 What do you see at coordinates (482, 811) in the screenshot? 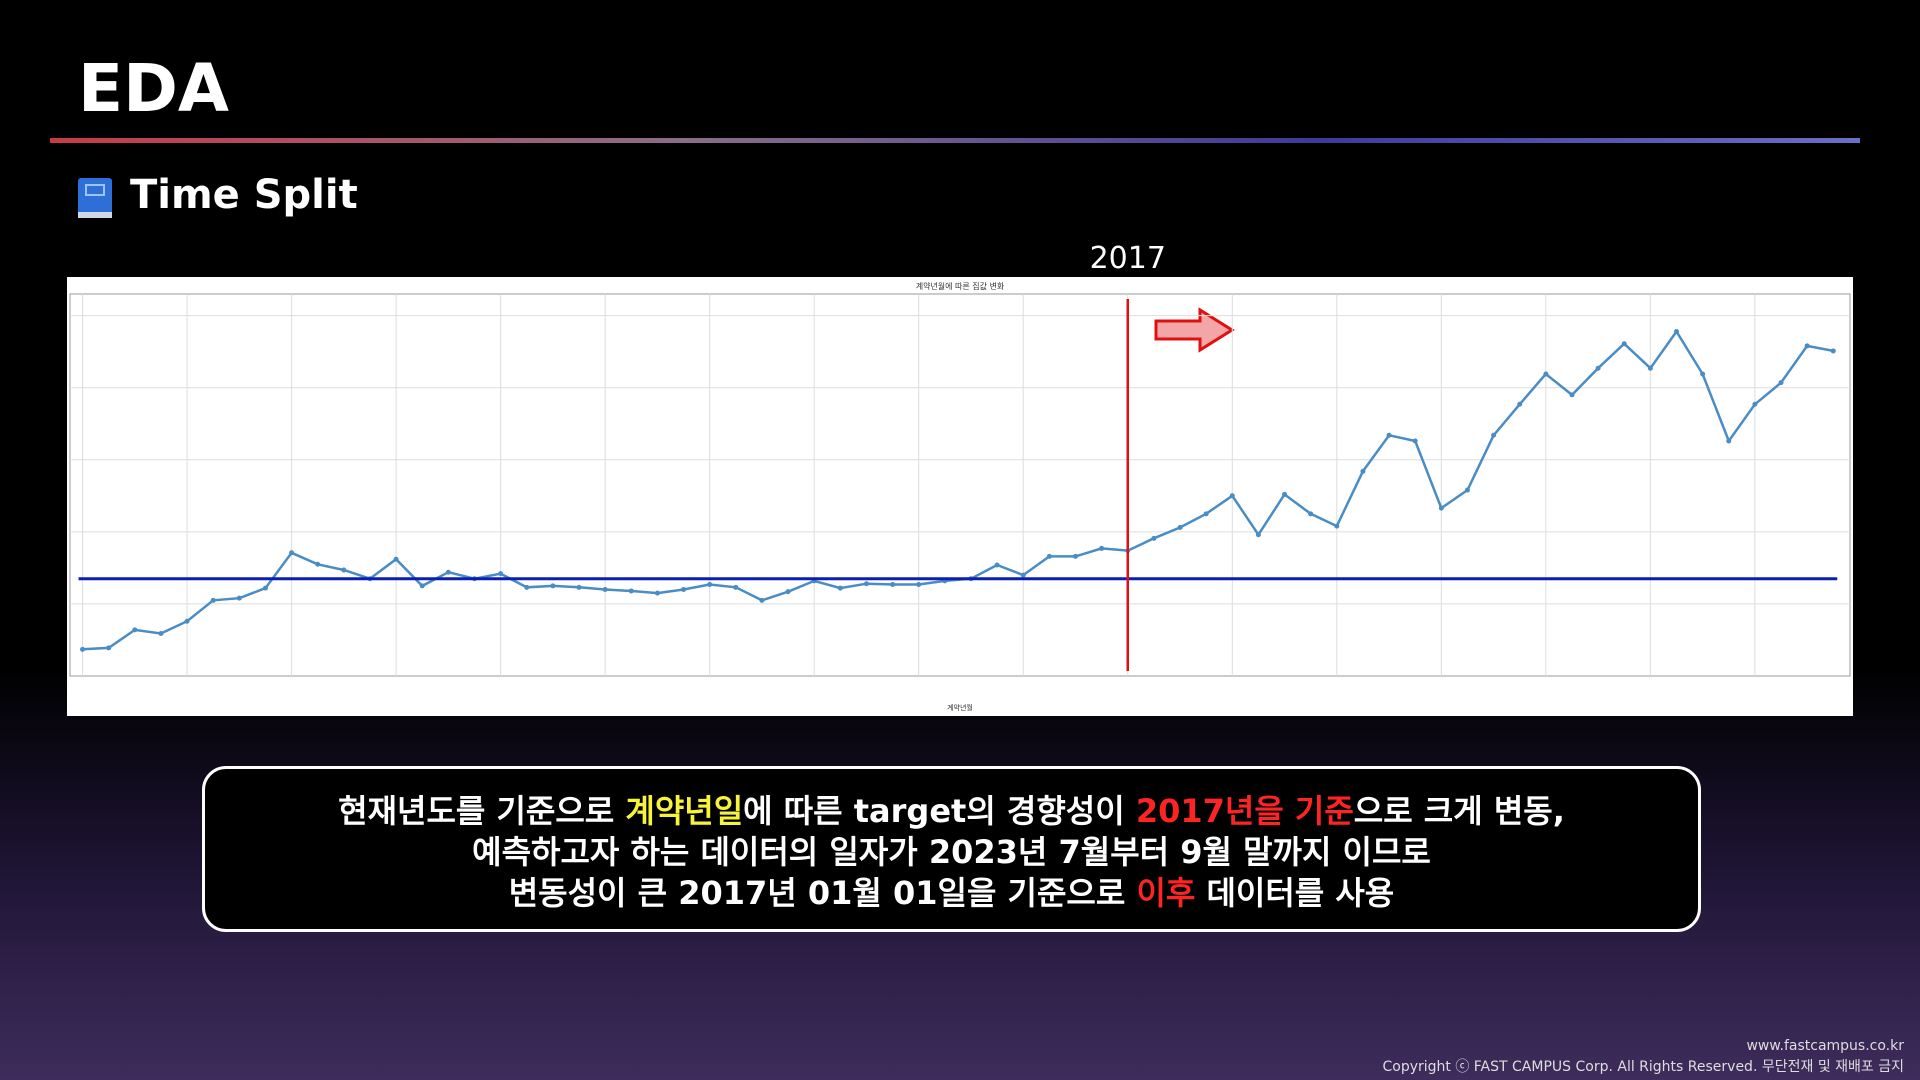
I see `note-text: 현재년도를 기준으로` at bounding box center [482, 811].